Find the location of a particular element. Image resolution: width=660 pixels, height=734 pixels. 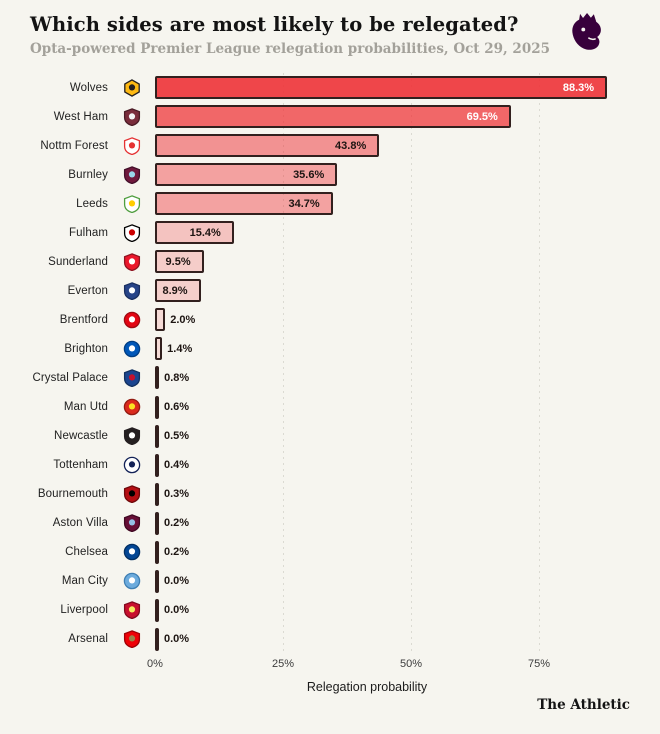

brentford-crest-icon is located at coordinates (131, 320).